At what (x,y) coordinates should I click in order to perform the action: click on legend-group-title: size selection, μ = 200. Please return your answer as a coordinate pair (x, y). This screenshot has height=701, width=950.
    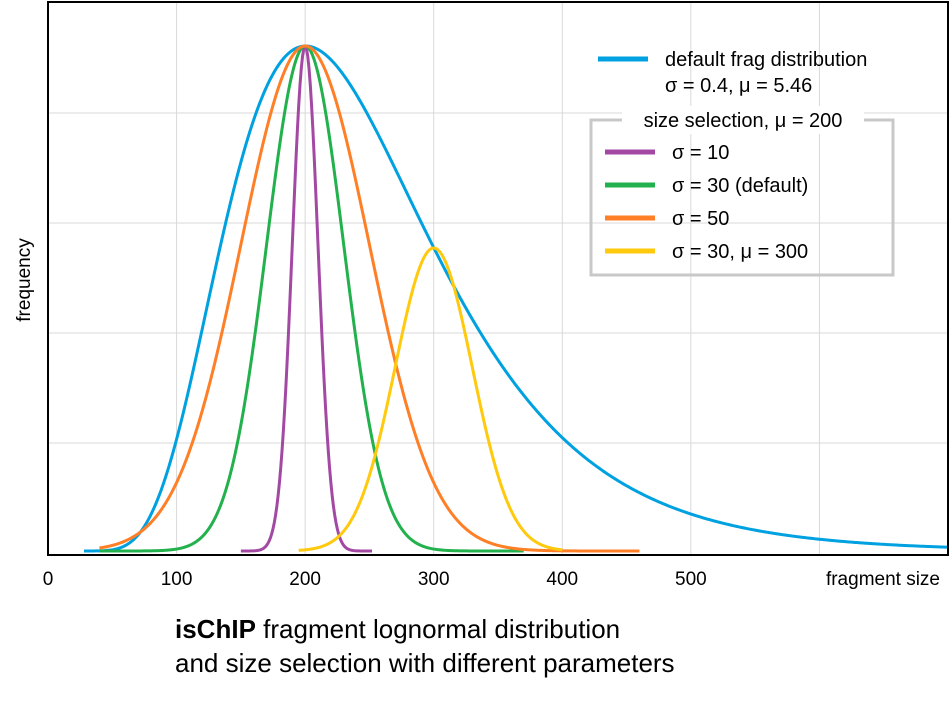
    Looking at the image, I should click on (743, 121).